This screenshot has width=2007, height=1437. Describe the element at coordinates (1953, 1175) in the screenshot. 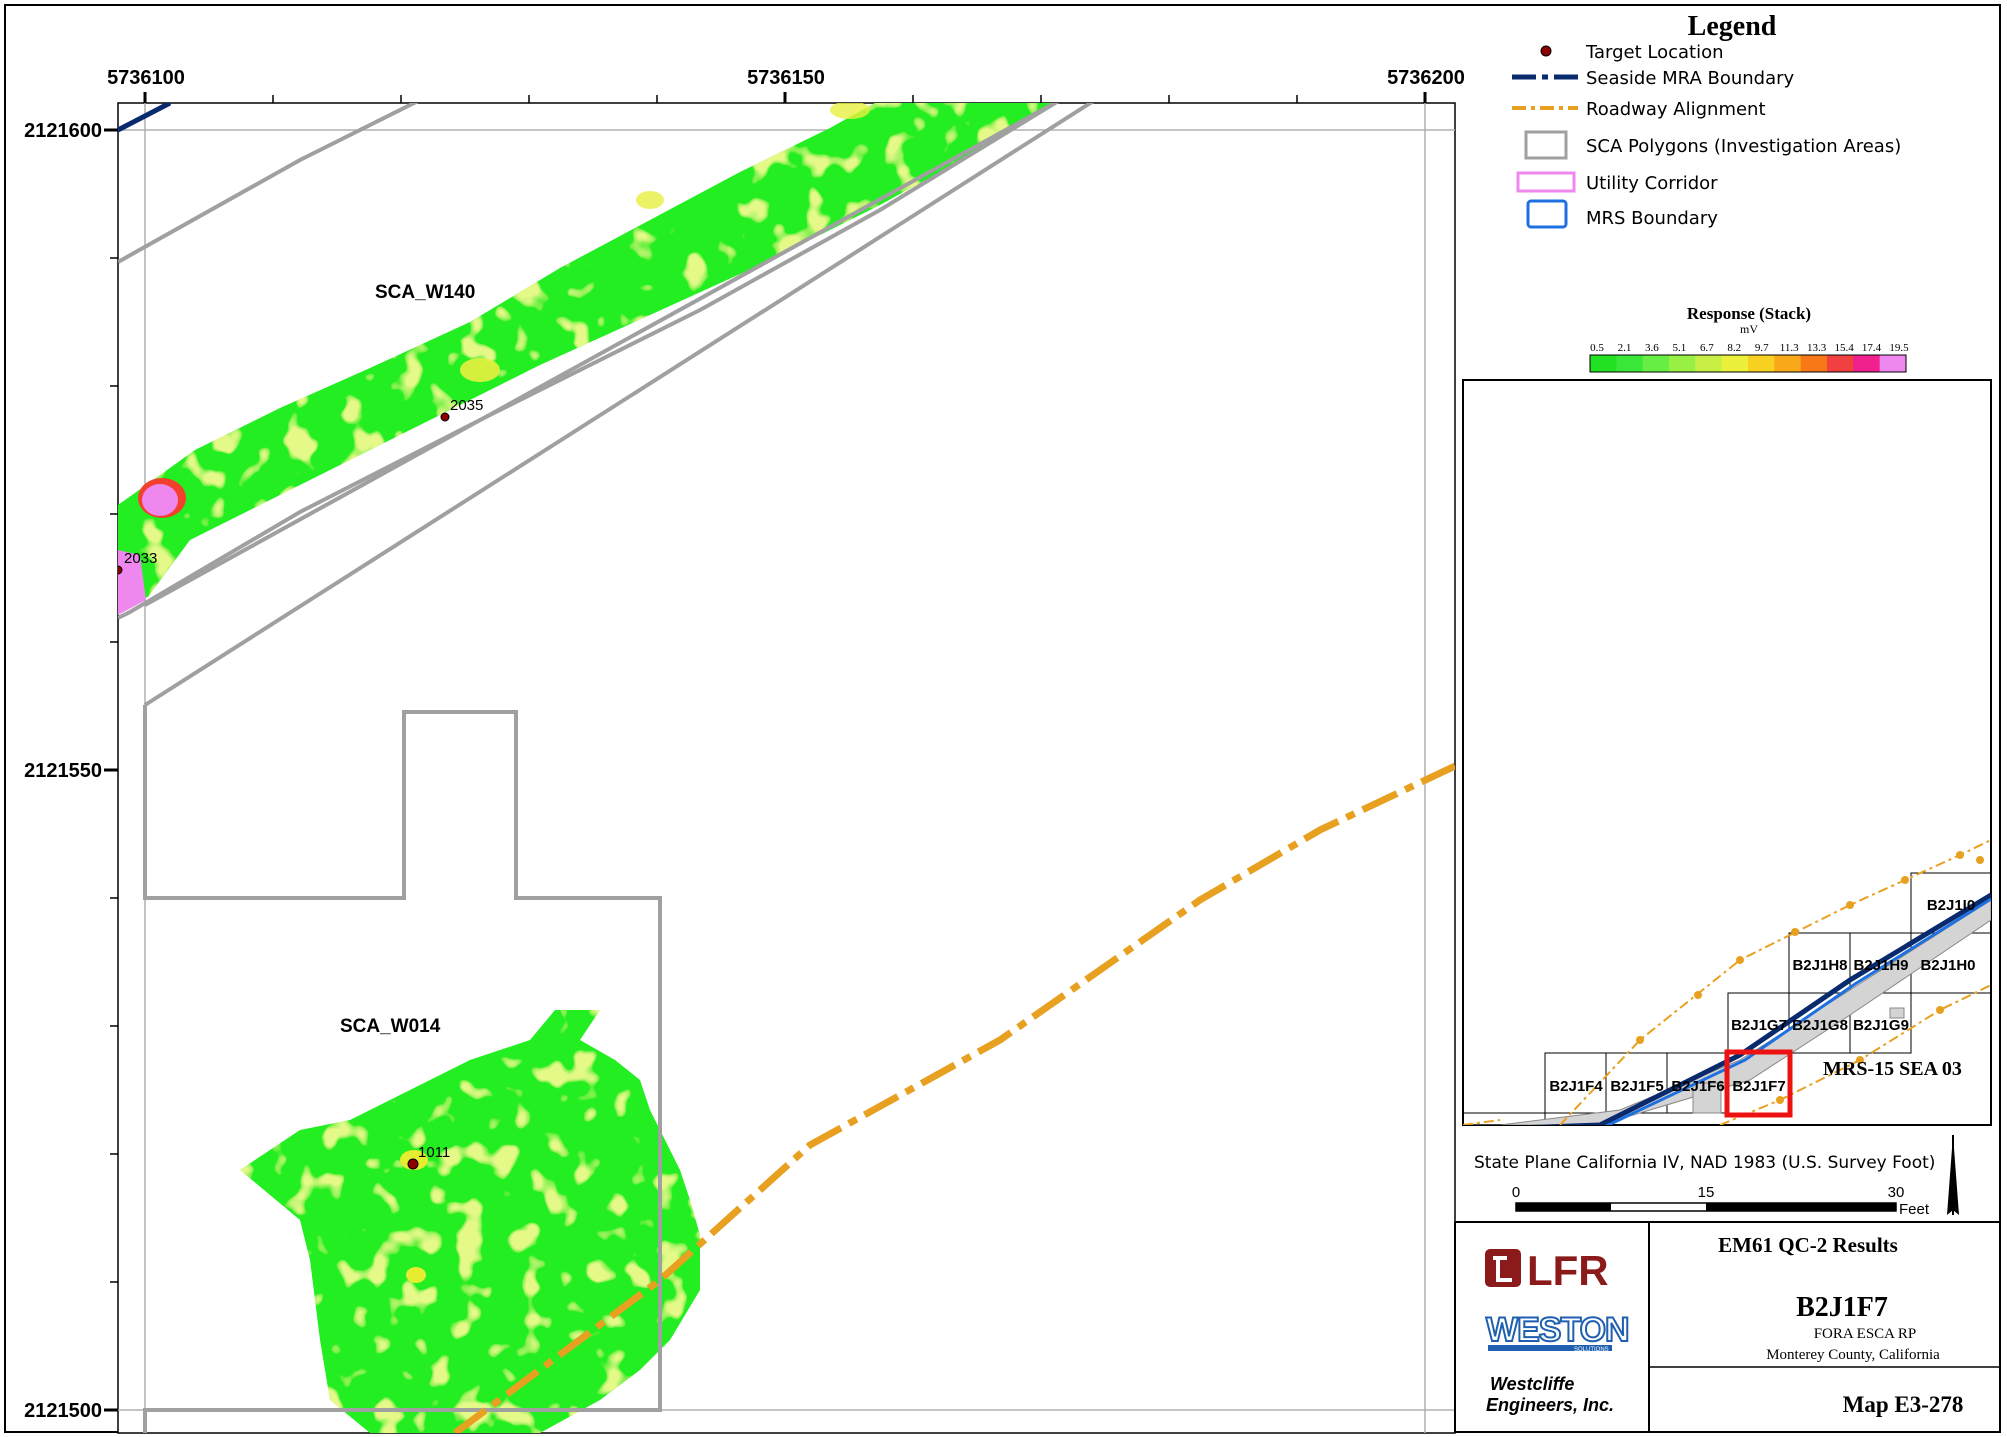

I see `north-arrow-icon` at that location.